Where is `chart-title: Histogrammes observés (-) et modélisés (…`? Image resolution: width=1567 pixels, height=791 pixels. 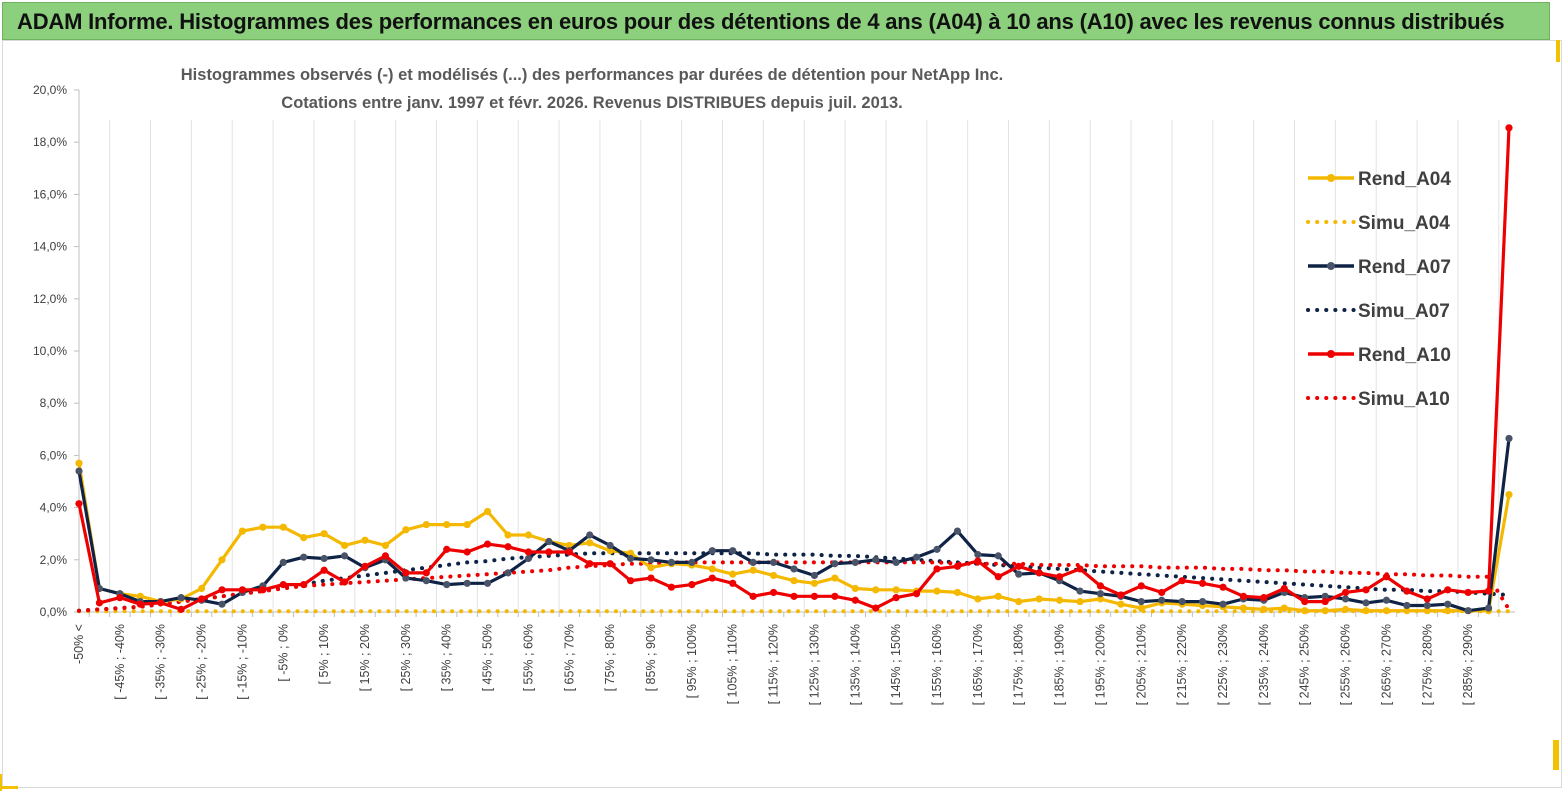 chart-title: Histogrammes observés (-) et modélisés (… is located at coordinates (592, 75).